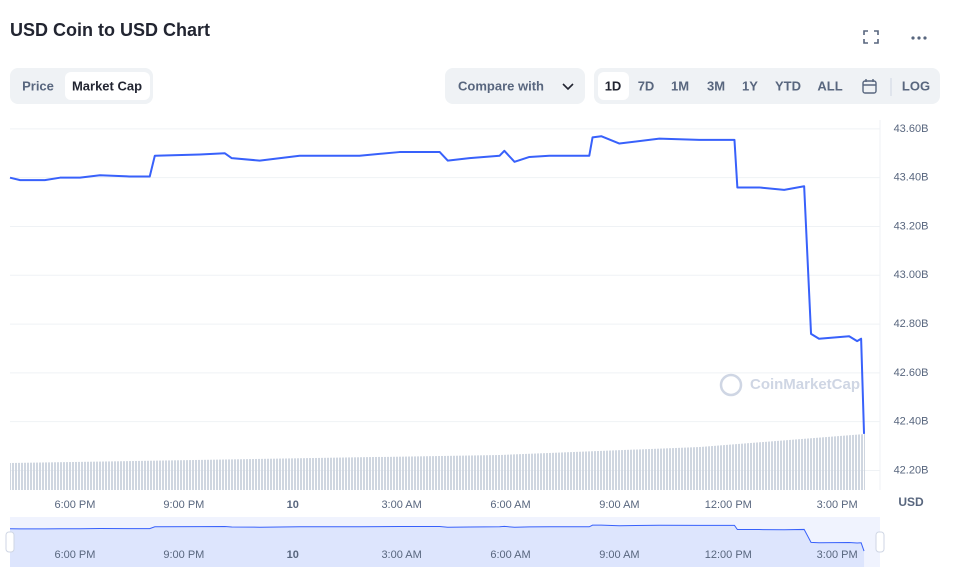  Describe the element at coordinates (293, 555) in the screenshot. I see `navigator-tick-label: 10` at that location.